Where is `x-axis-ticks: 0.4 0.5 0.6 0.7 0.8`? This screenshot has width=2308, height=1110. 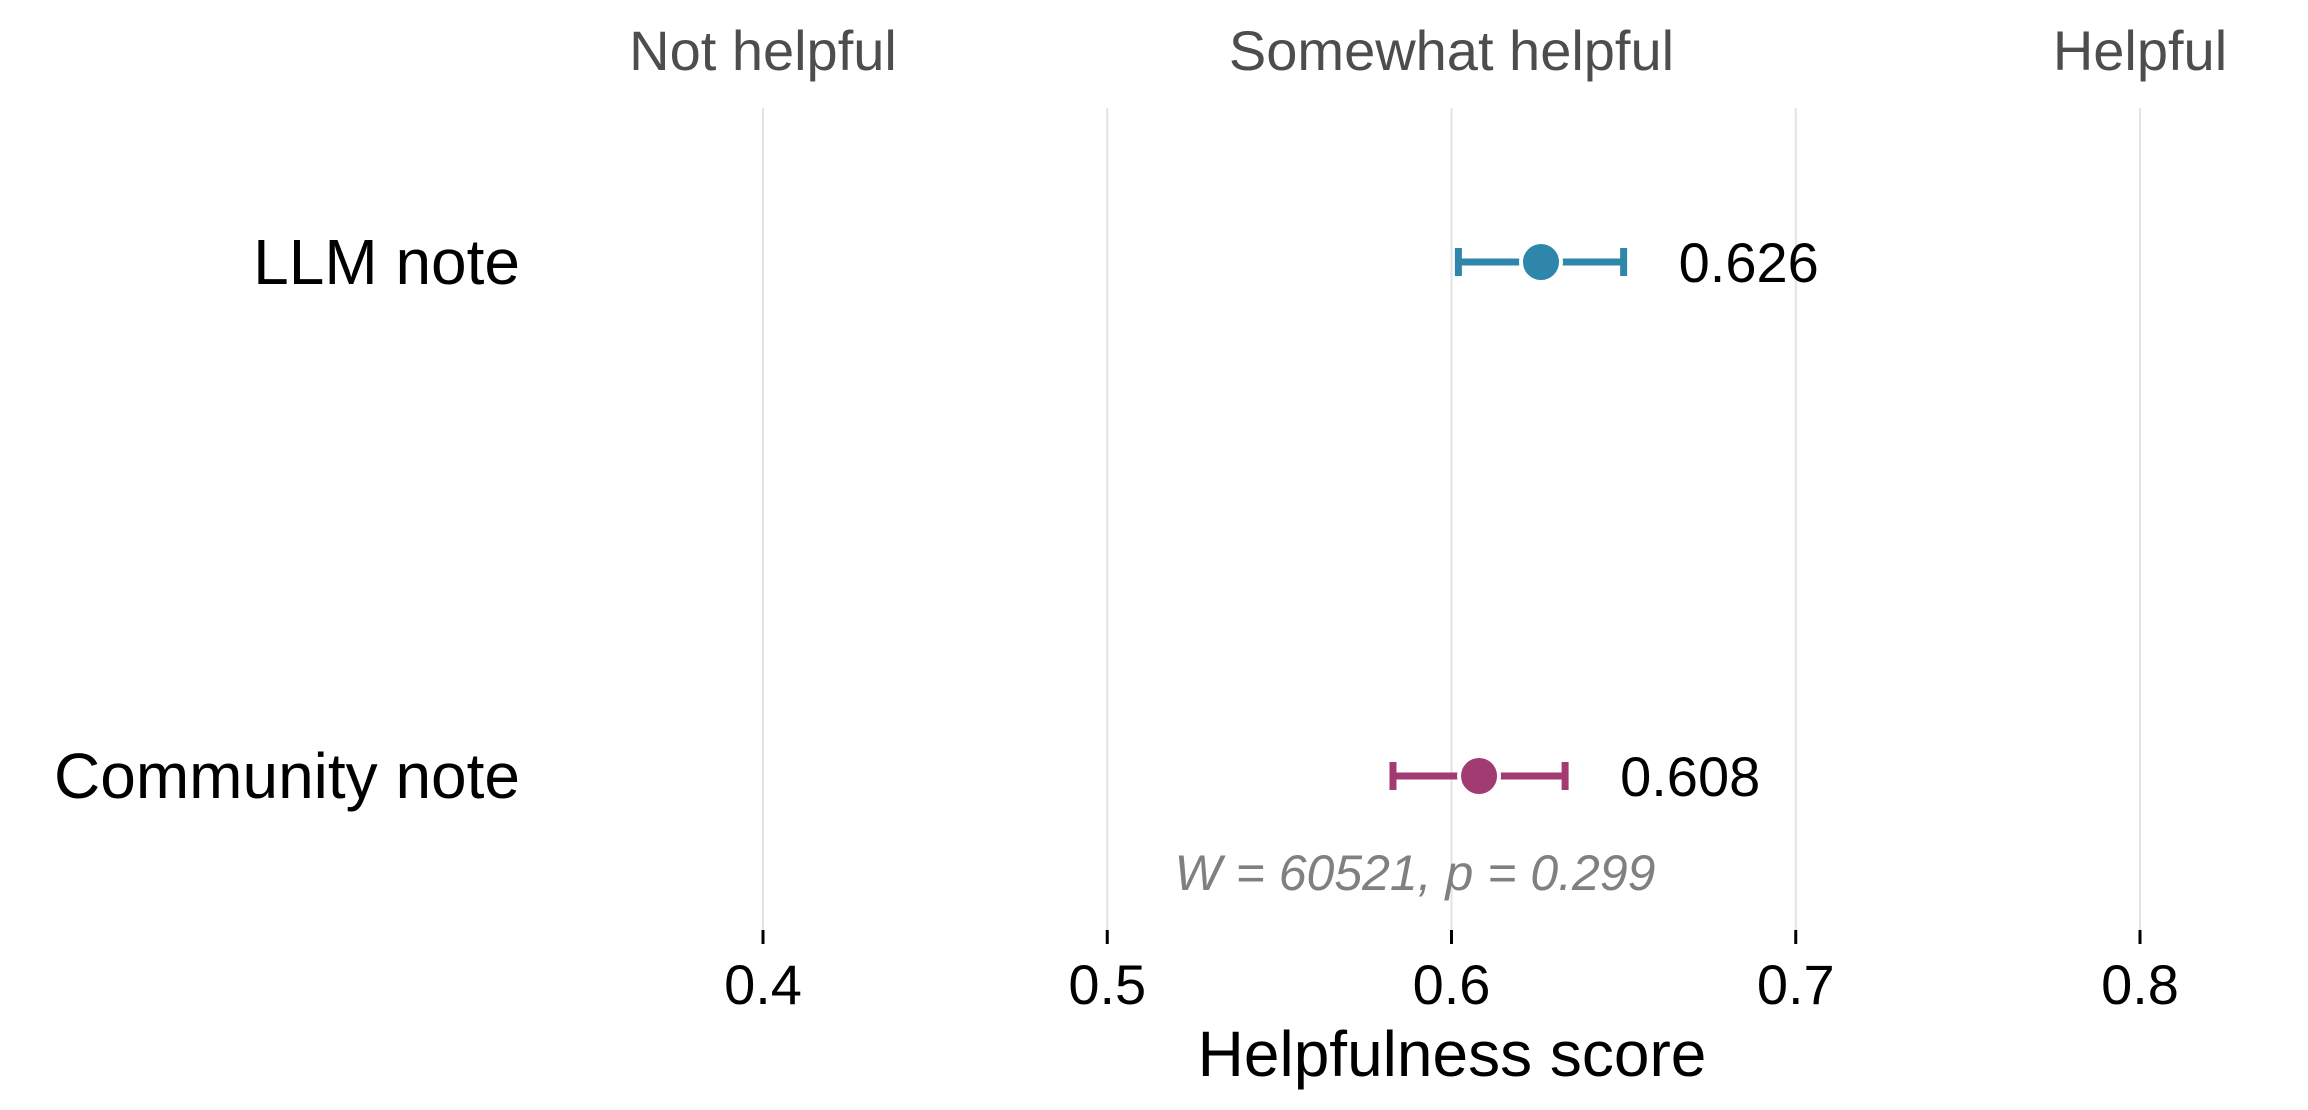 x-axis-ticks: 0.4 0.5 0.6 0.7 0.8 is located at coordinates (1451, 973).